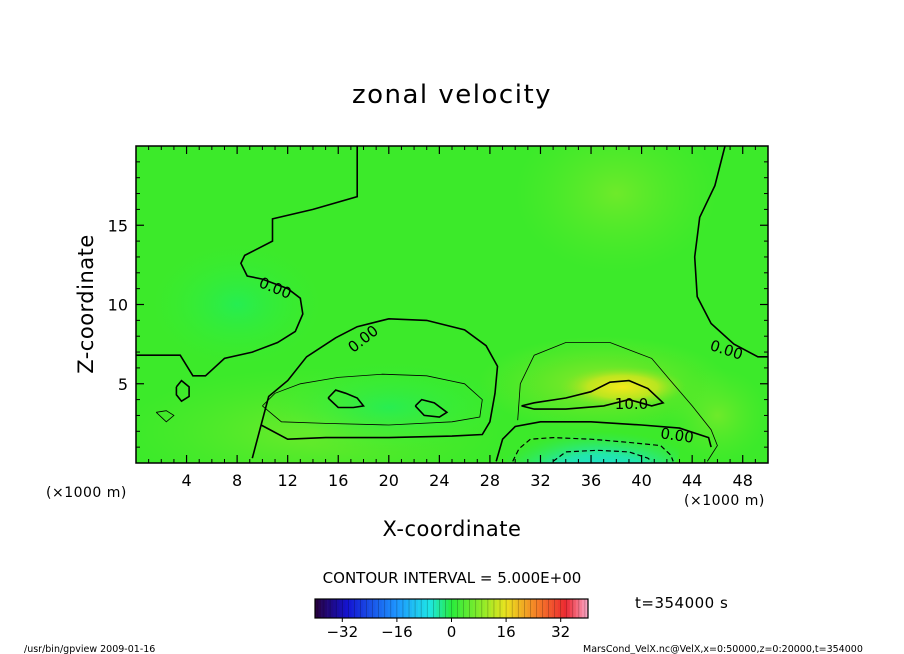 The height and width of the screenshot is (654, 904). What do you see at coordinates (560, 632) in the screenshot?
I see `colorbar-tick-label: 32` at bounding box center [560, 632].